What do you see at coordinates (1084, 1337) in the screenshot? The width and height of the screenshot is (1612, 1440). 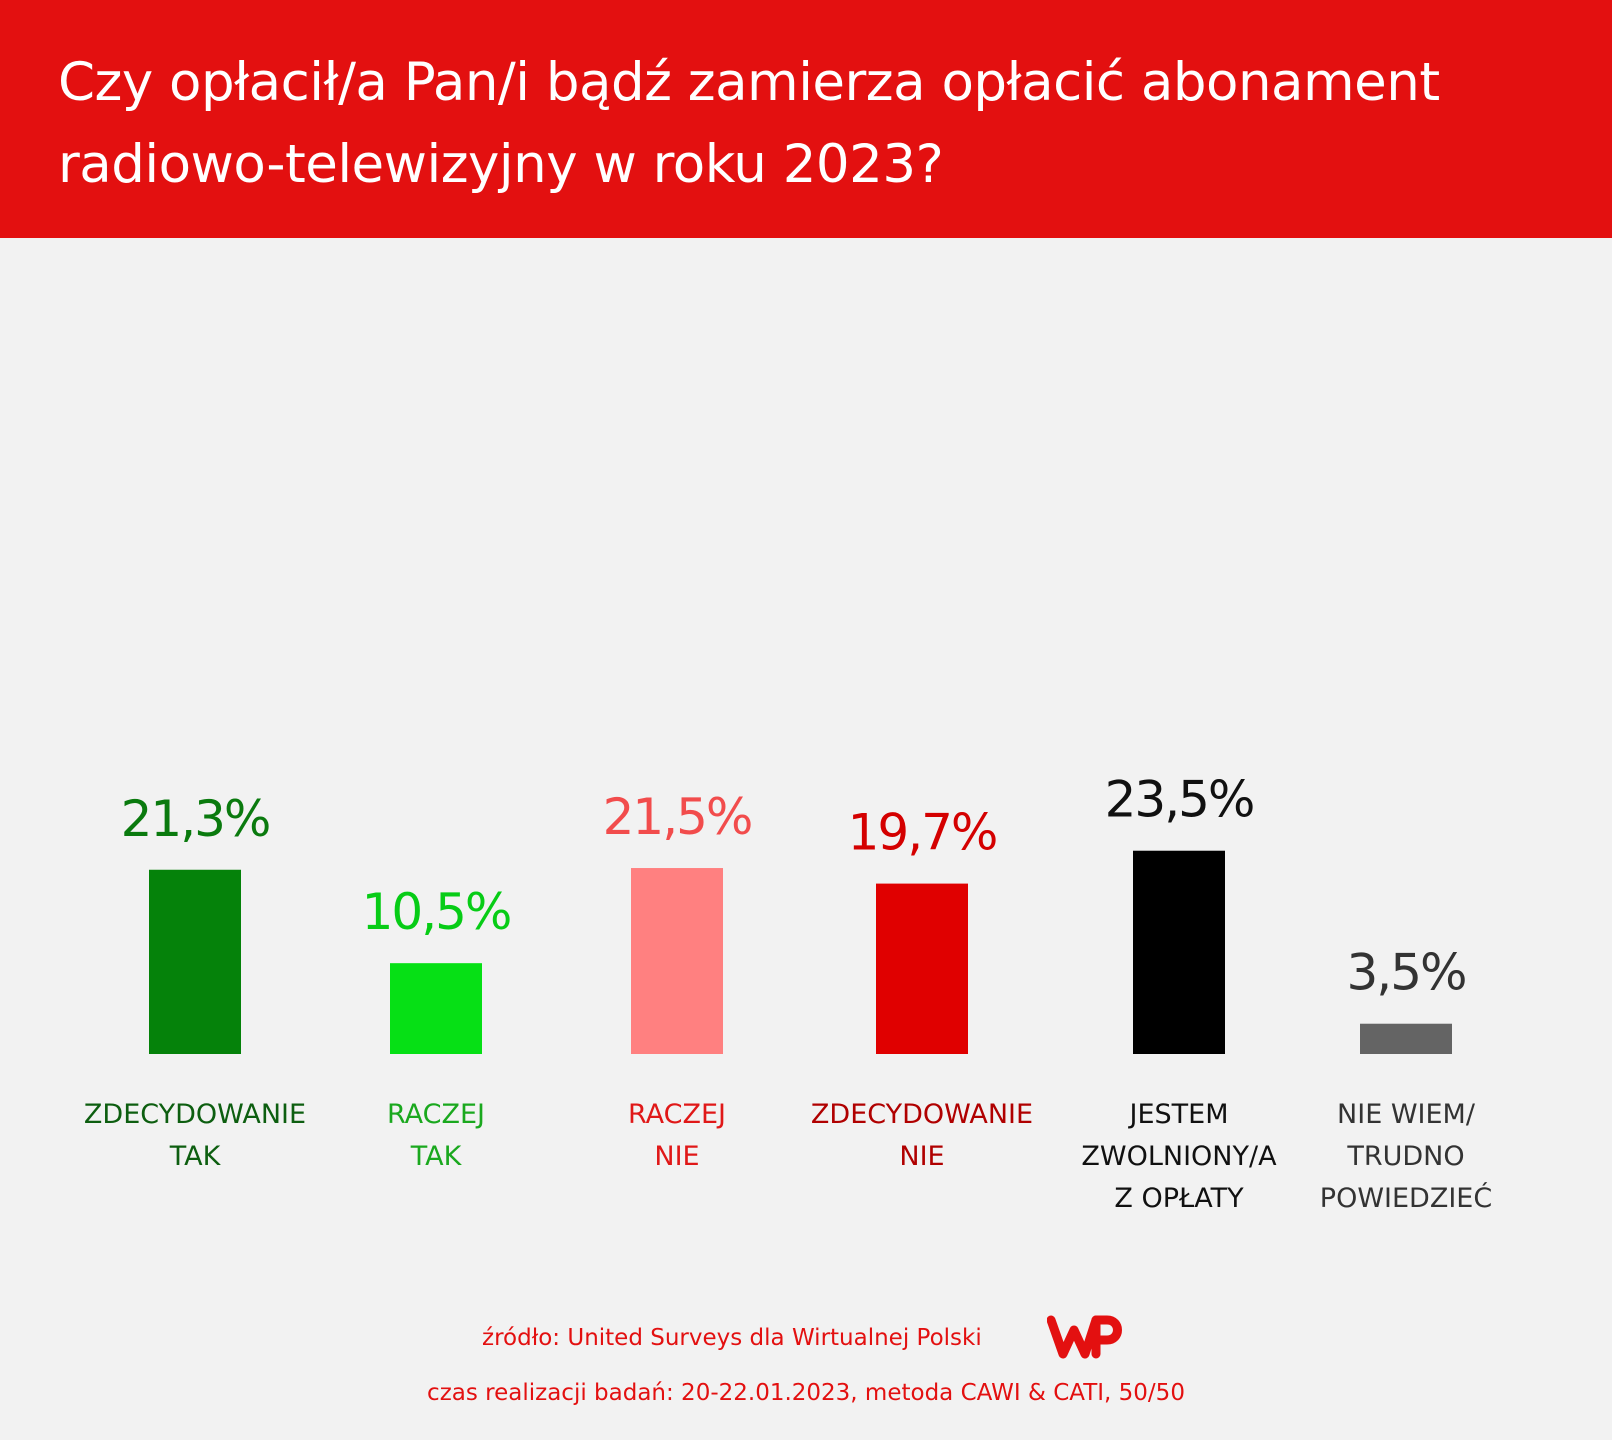 I see `wp-logo-icon` at bounding box center [1084, 1337].